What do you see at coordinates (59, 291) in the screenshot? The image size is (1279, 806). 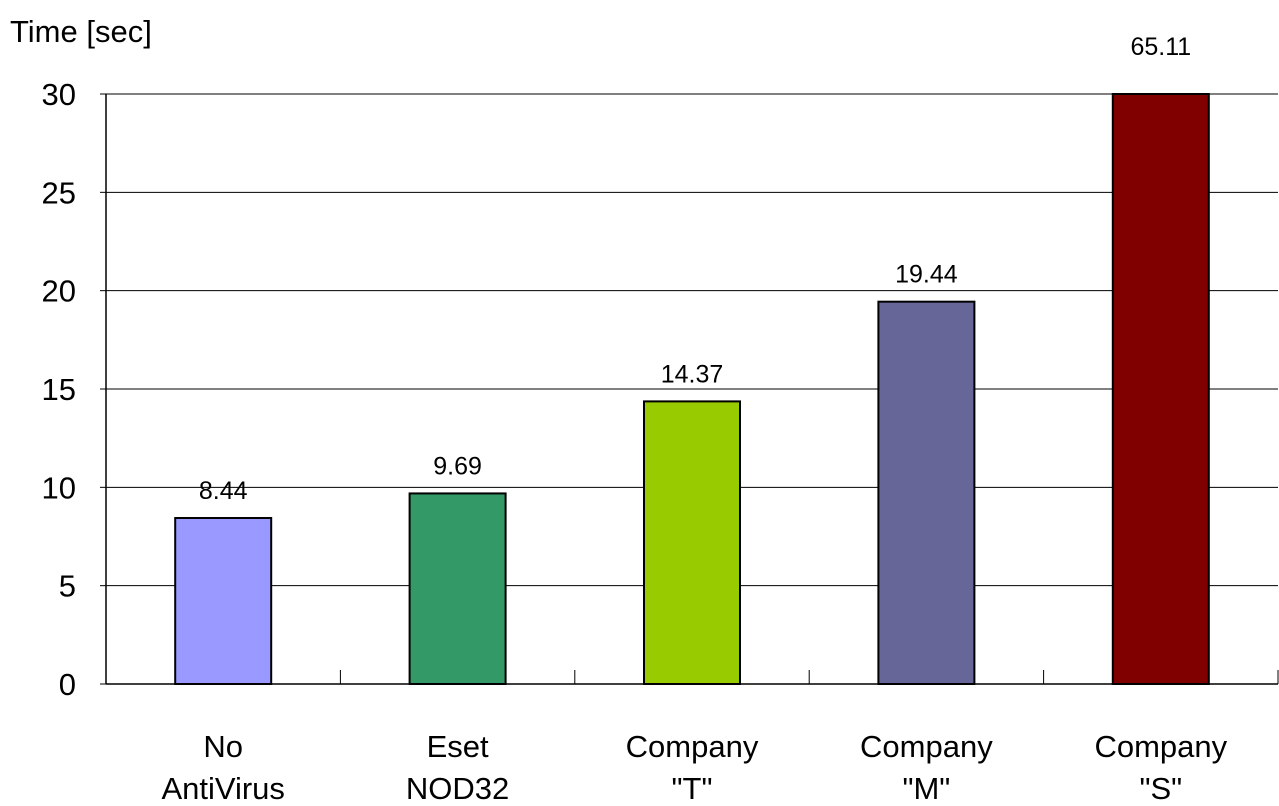 I see `y-tick-label: 20` at bounding box center [59, 291].